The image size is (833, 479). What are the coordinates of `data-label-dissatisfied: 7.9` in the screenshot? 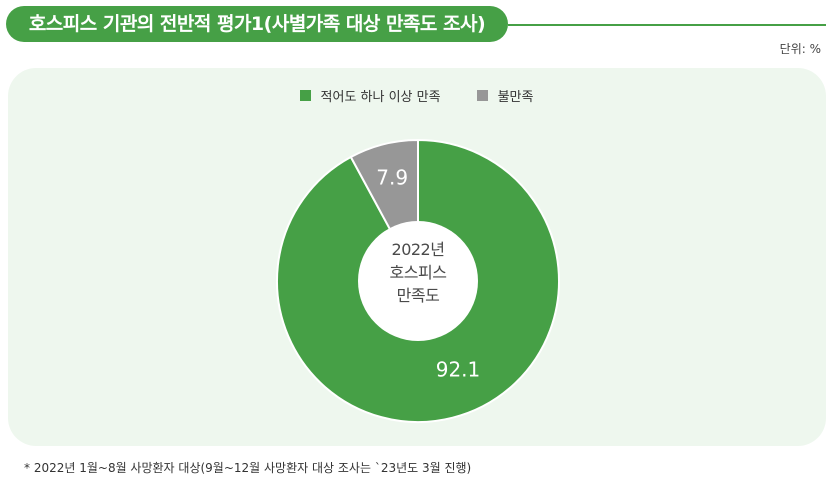 It's located at (392, 178).